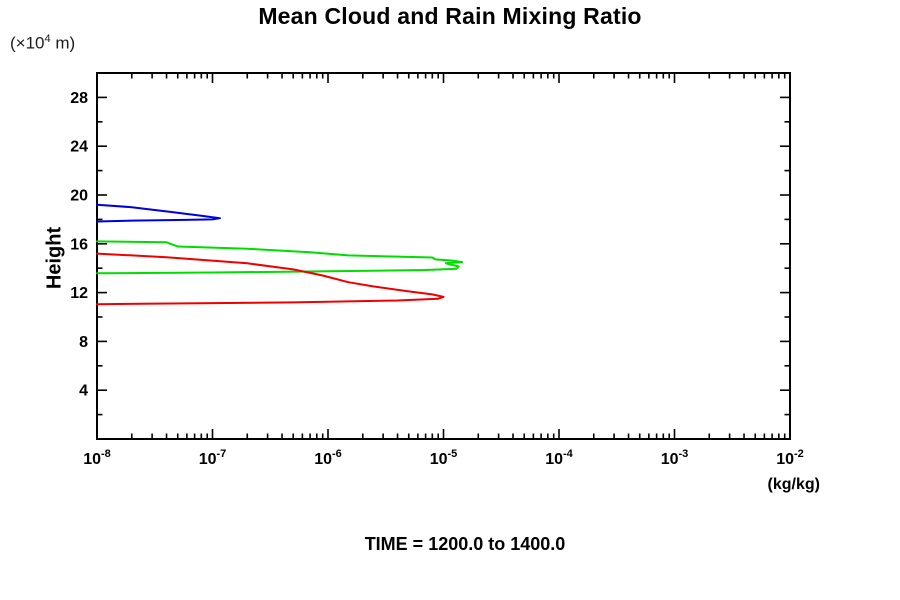  I want to click on y-axis-tick-label: 8, so click(83, 342).